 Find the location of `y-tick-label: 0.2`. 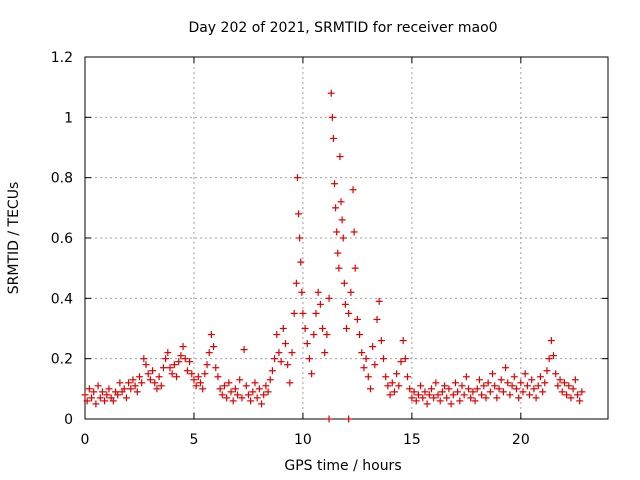

y-tick-label: 0.2 is located at coordinates (62, 360).